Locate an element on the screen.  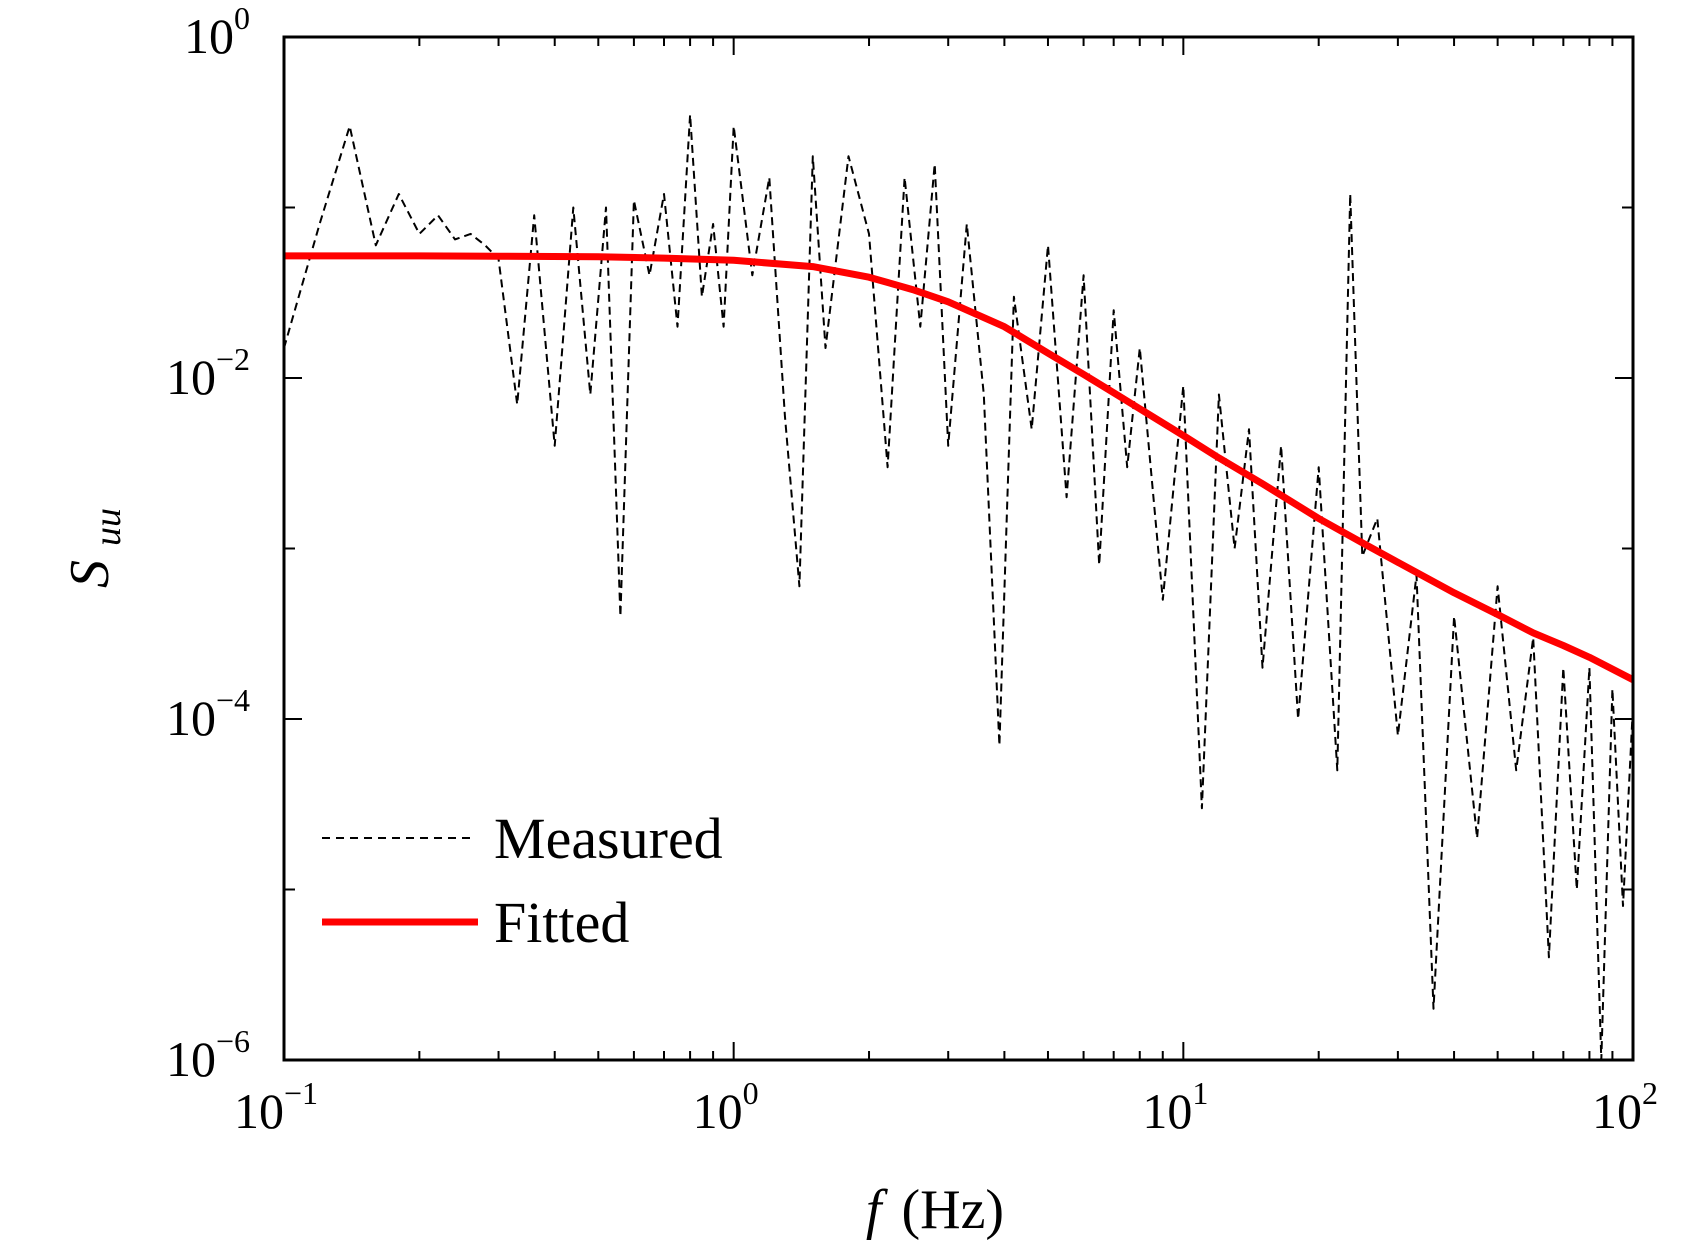
legend-measured-label: Measured is located at coordinates (608, 838).